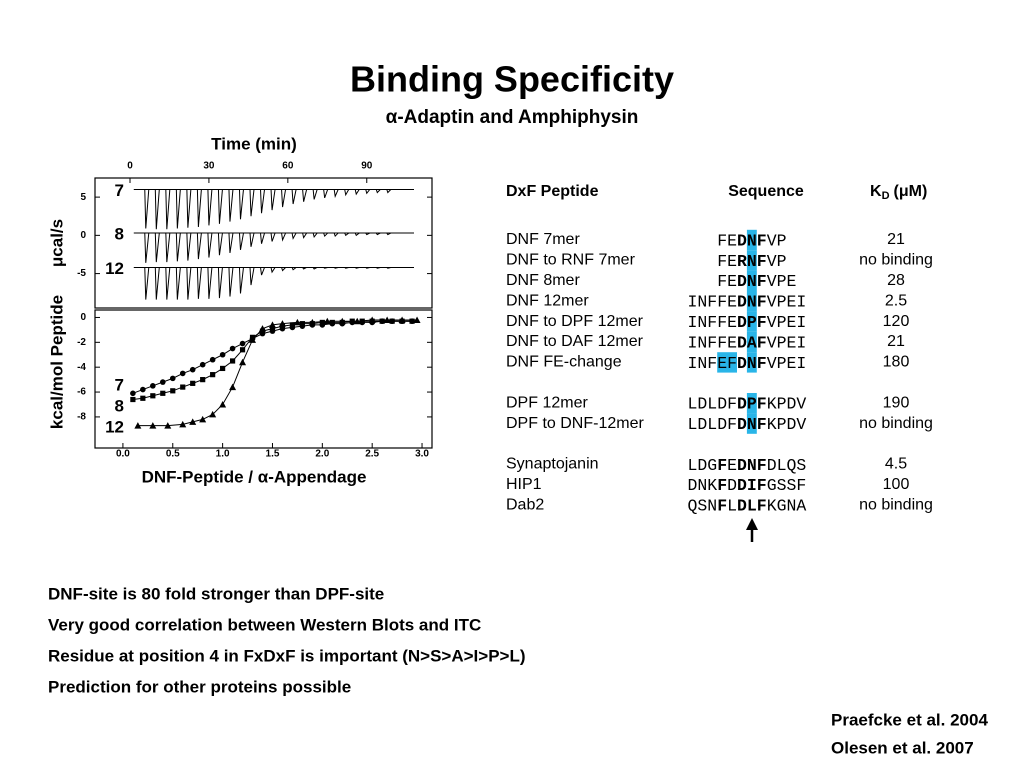 The image size is (1024, 768). What do you see at coordinates (524, 484) in the screenshot?
I see `peptide-name: HIP1` at bounding box center [524, 484].